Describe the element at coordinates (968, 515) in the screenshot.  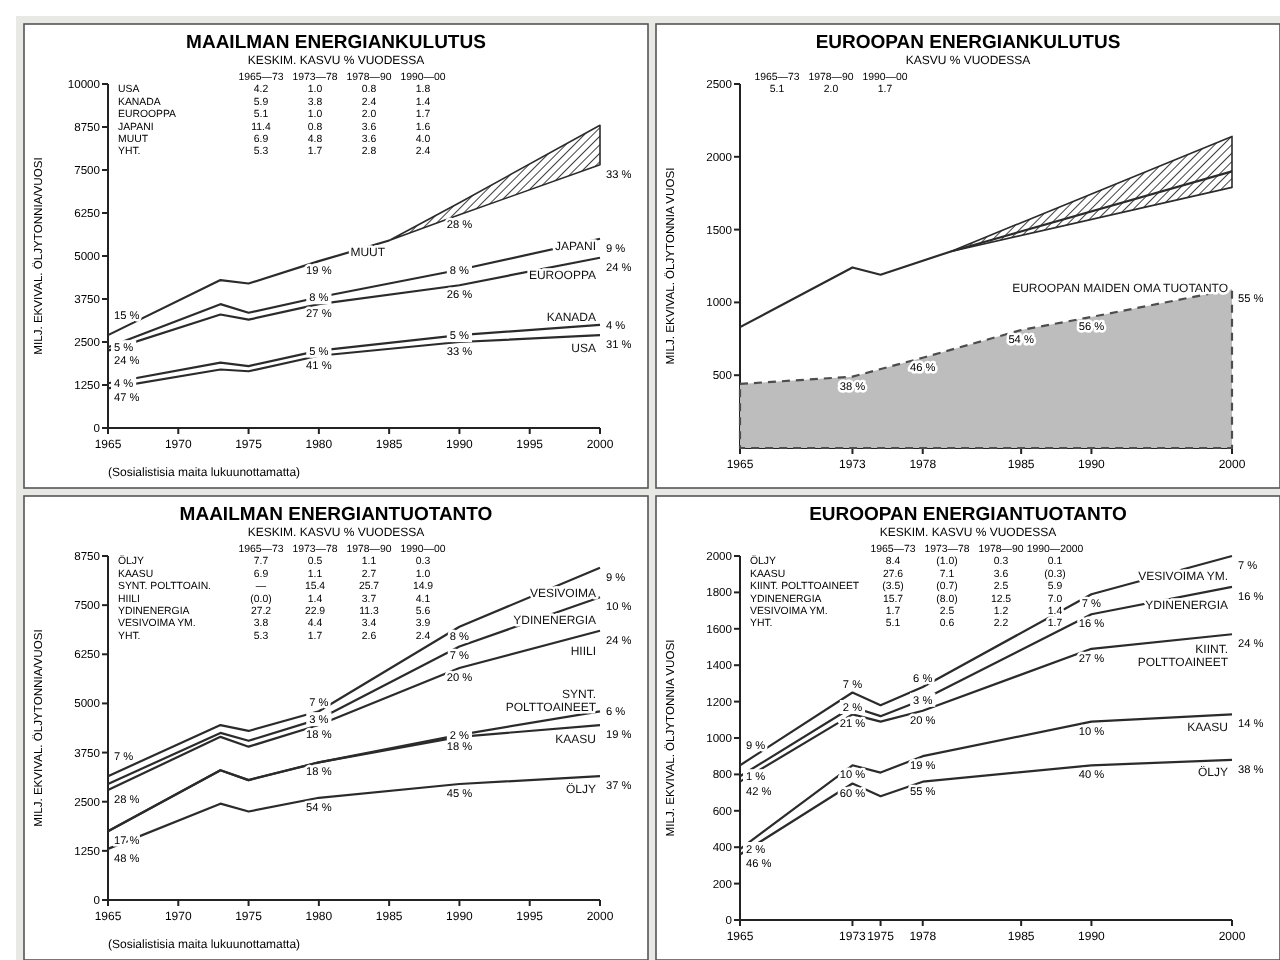
I see `chart-title: EUROOPAN ENERGIANTUOTANTO` at that location.